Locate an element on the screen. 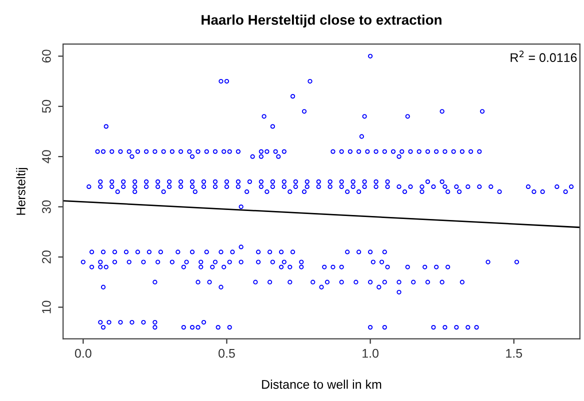  x-tick-label: 0.0 is located at coordinates (83, 353).